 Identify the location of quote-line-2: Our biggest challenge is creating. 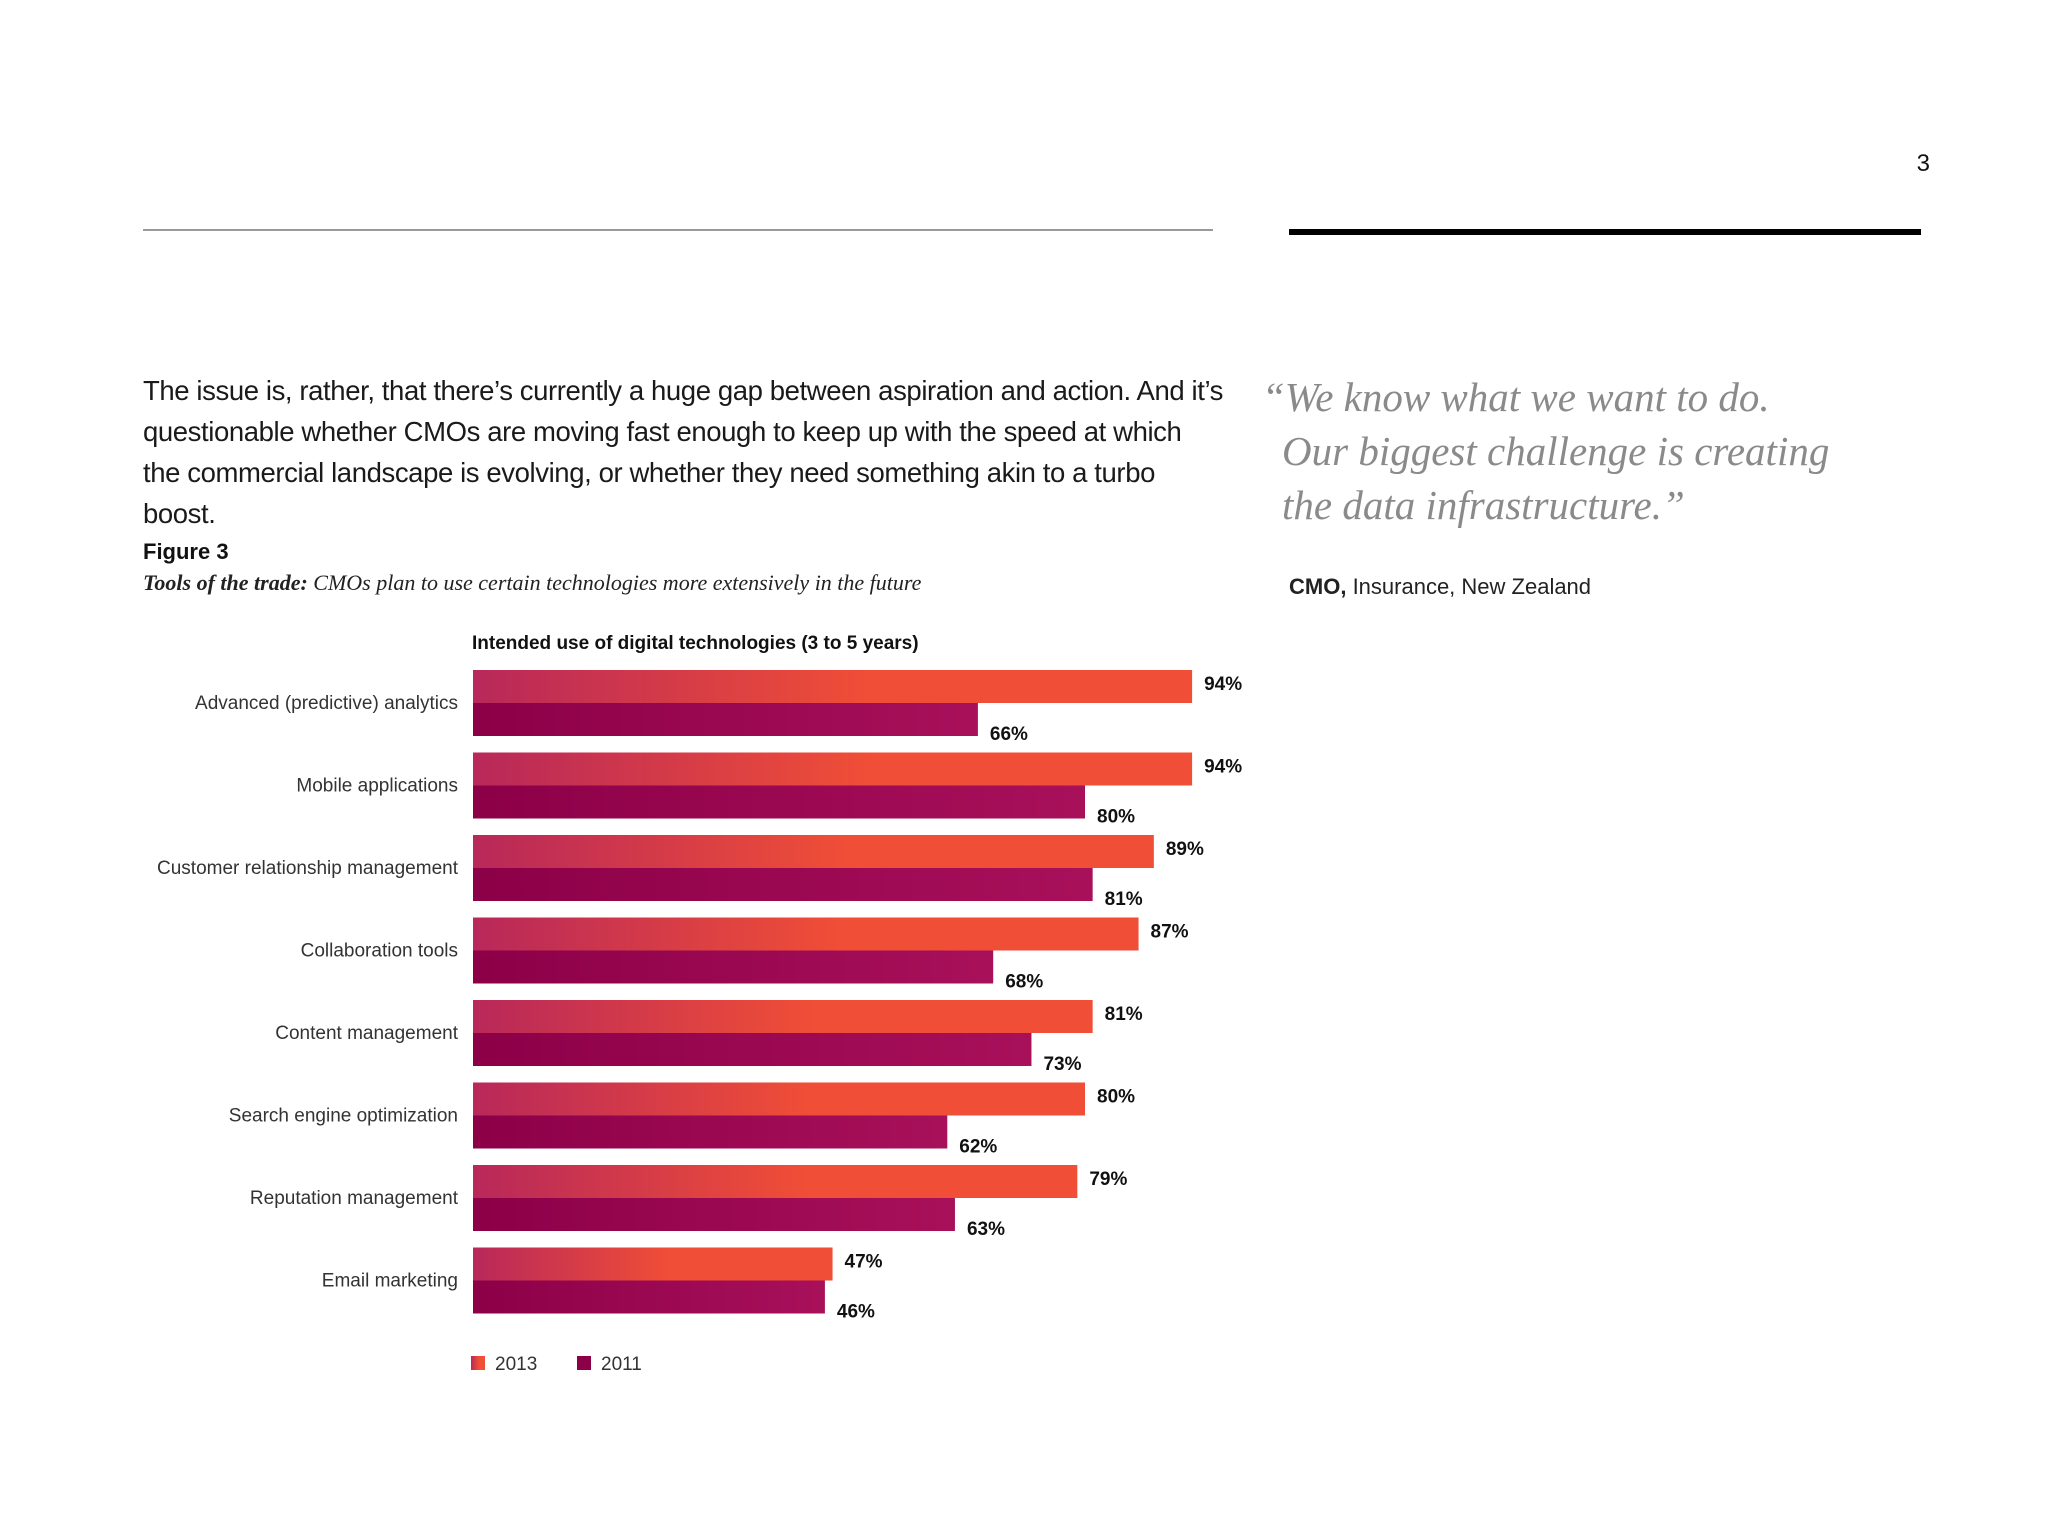
(1556, 451).